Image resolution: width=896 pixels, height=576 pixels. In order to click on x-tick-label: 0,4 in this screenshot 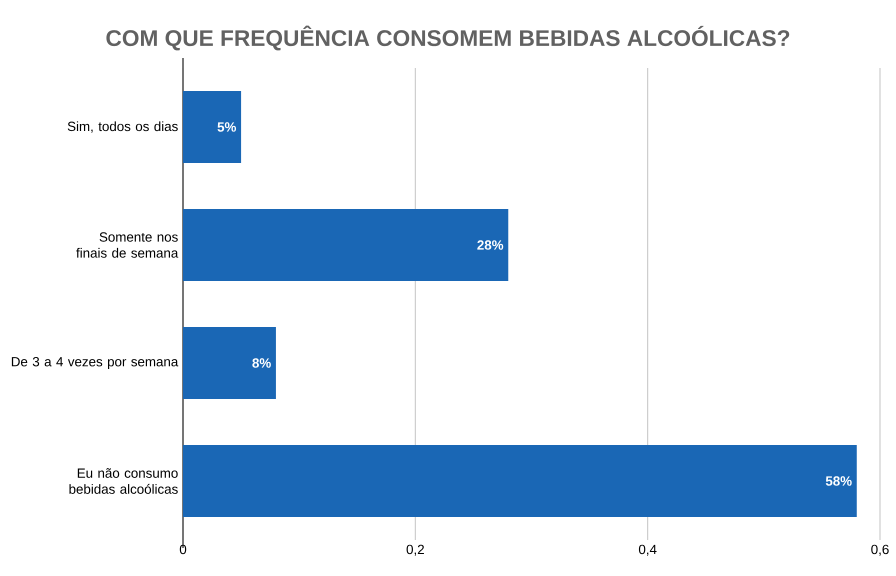, I will do `click(647, 550)`.